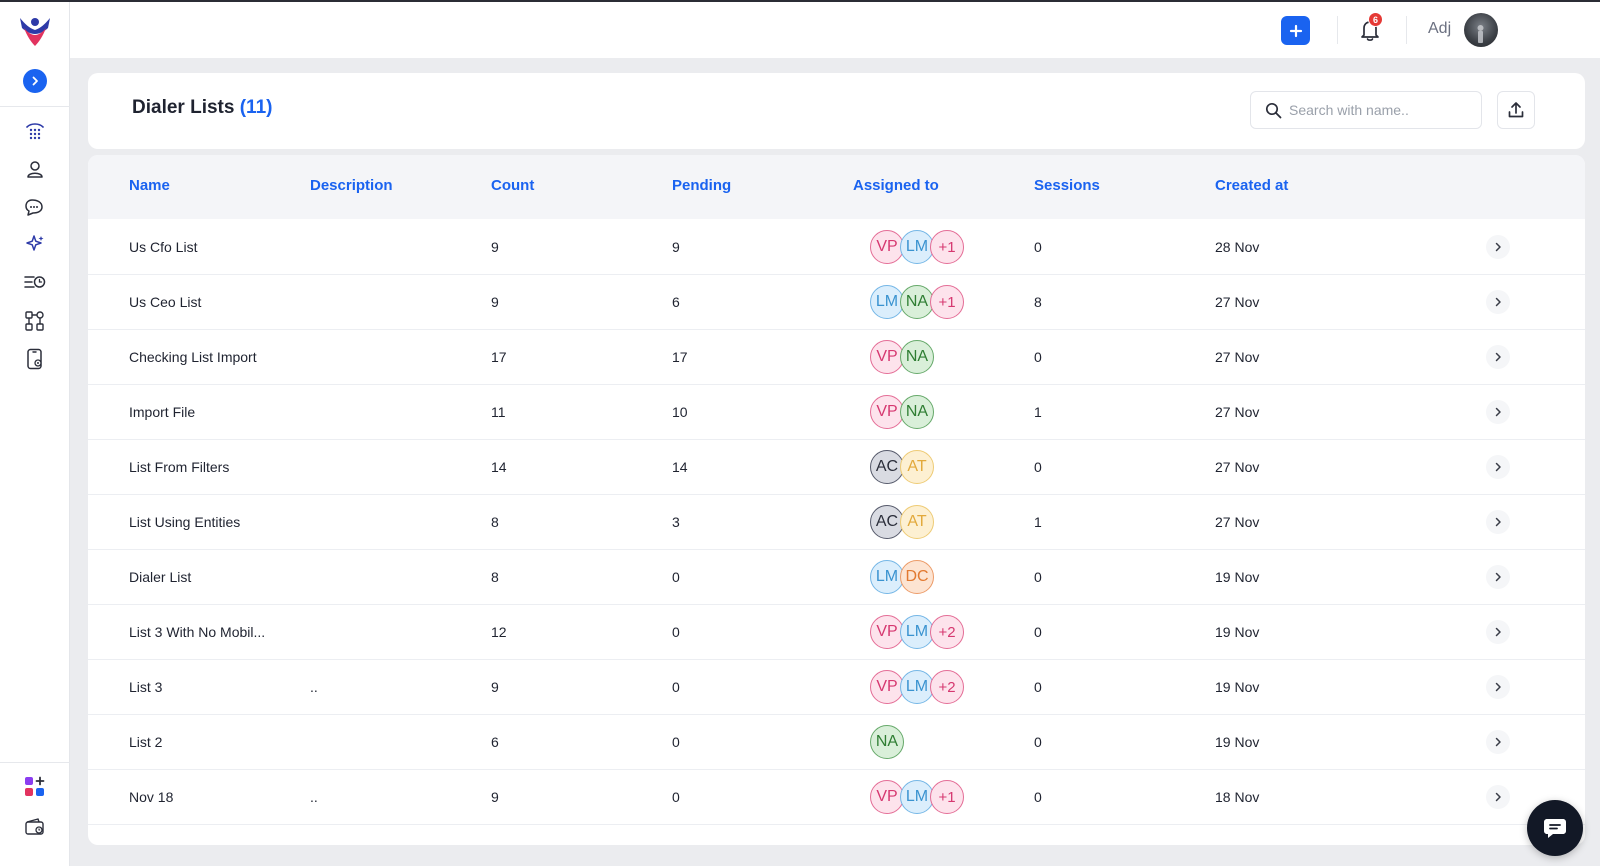  What do you see at coordinates (35, 169) in the screenshot?
I see `sidebar-item-contacts` at bounding box center [35, 169].